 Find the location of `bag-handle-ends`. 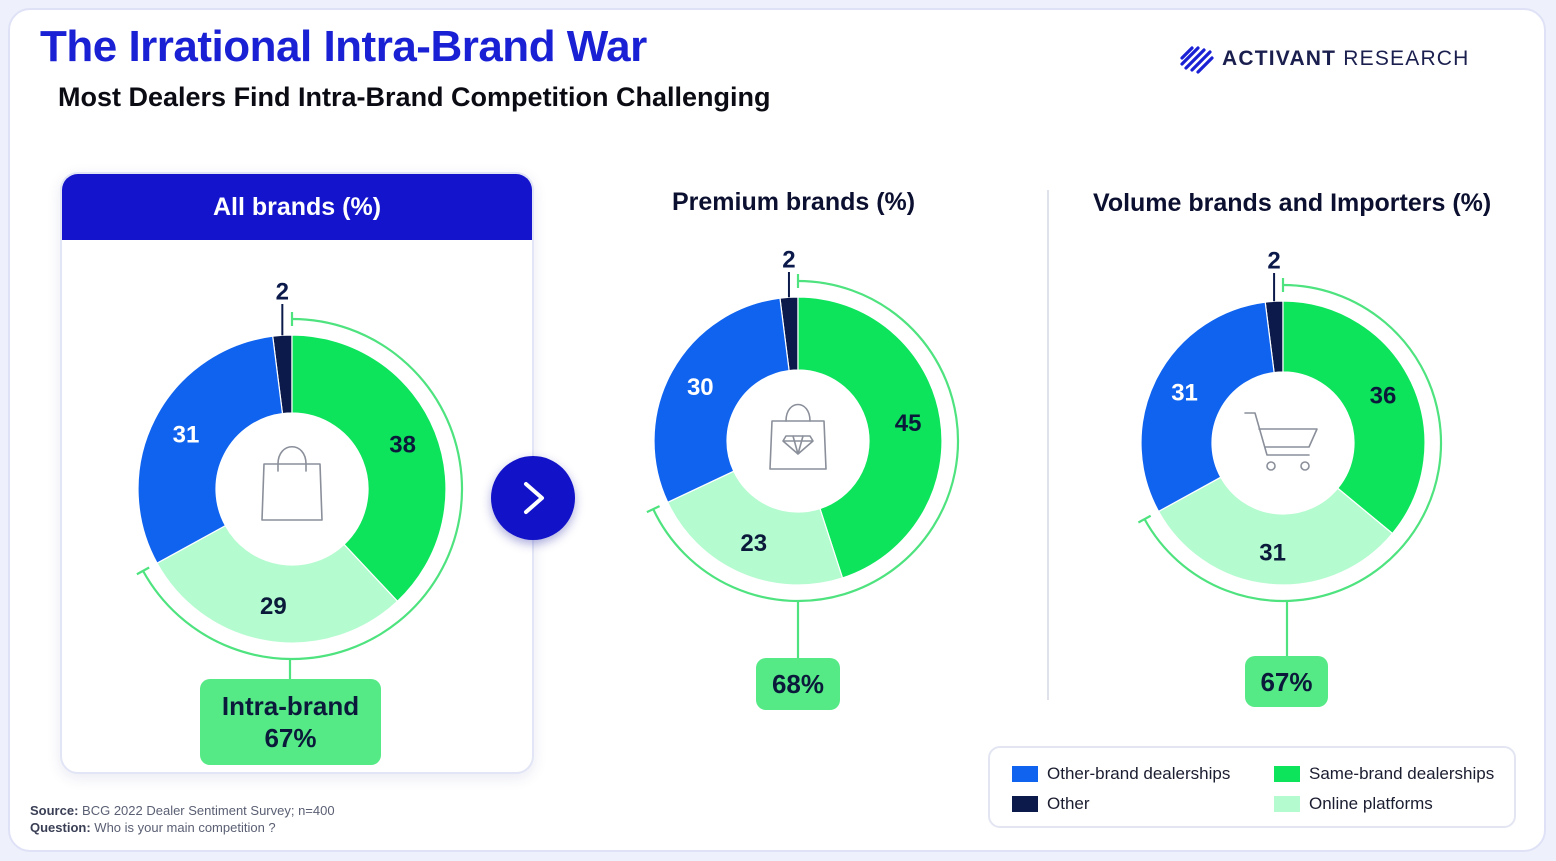

bag-handle-ends is located at coordinates (292, 467).